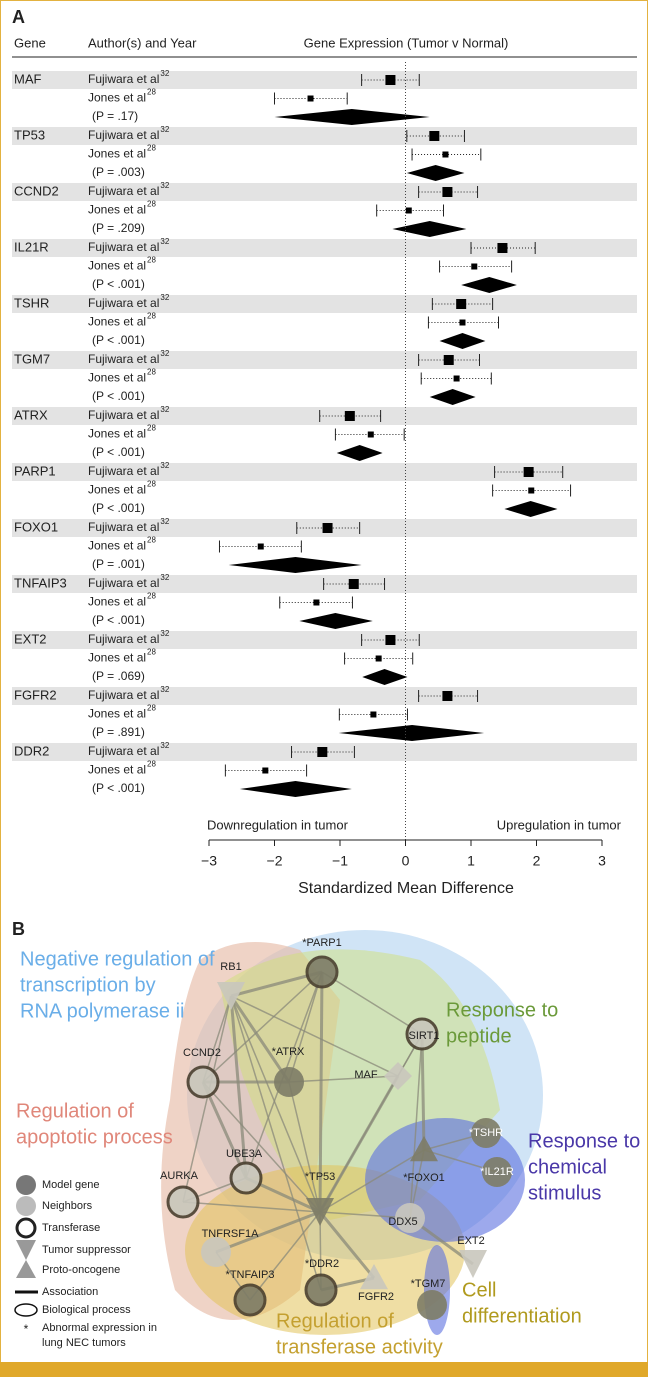 Image resolution: width=648 pixels, height=1377 pixels. I want to click on gene-label: TNFRSF1A, so click(231, 1234).